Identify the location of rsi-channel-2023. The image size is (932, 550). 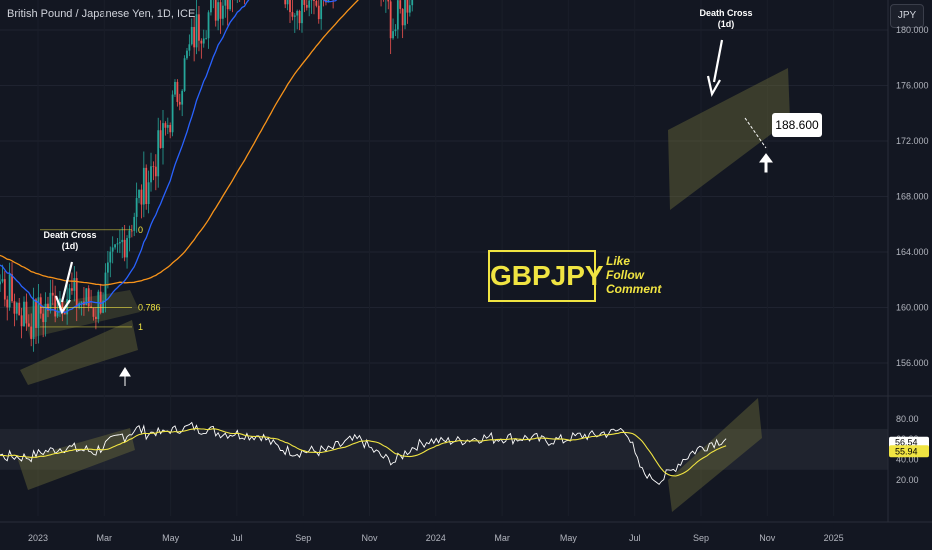
(76, 459).